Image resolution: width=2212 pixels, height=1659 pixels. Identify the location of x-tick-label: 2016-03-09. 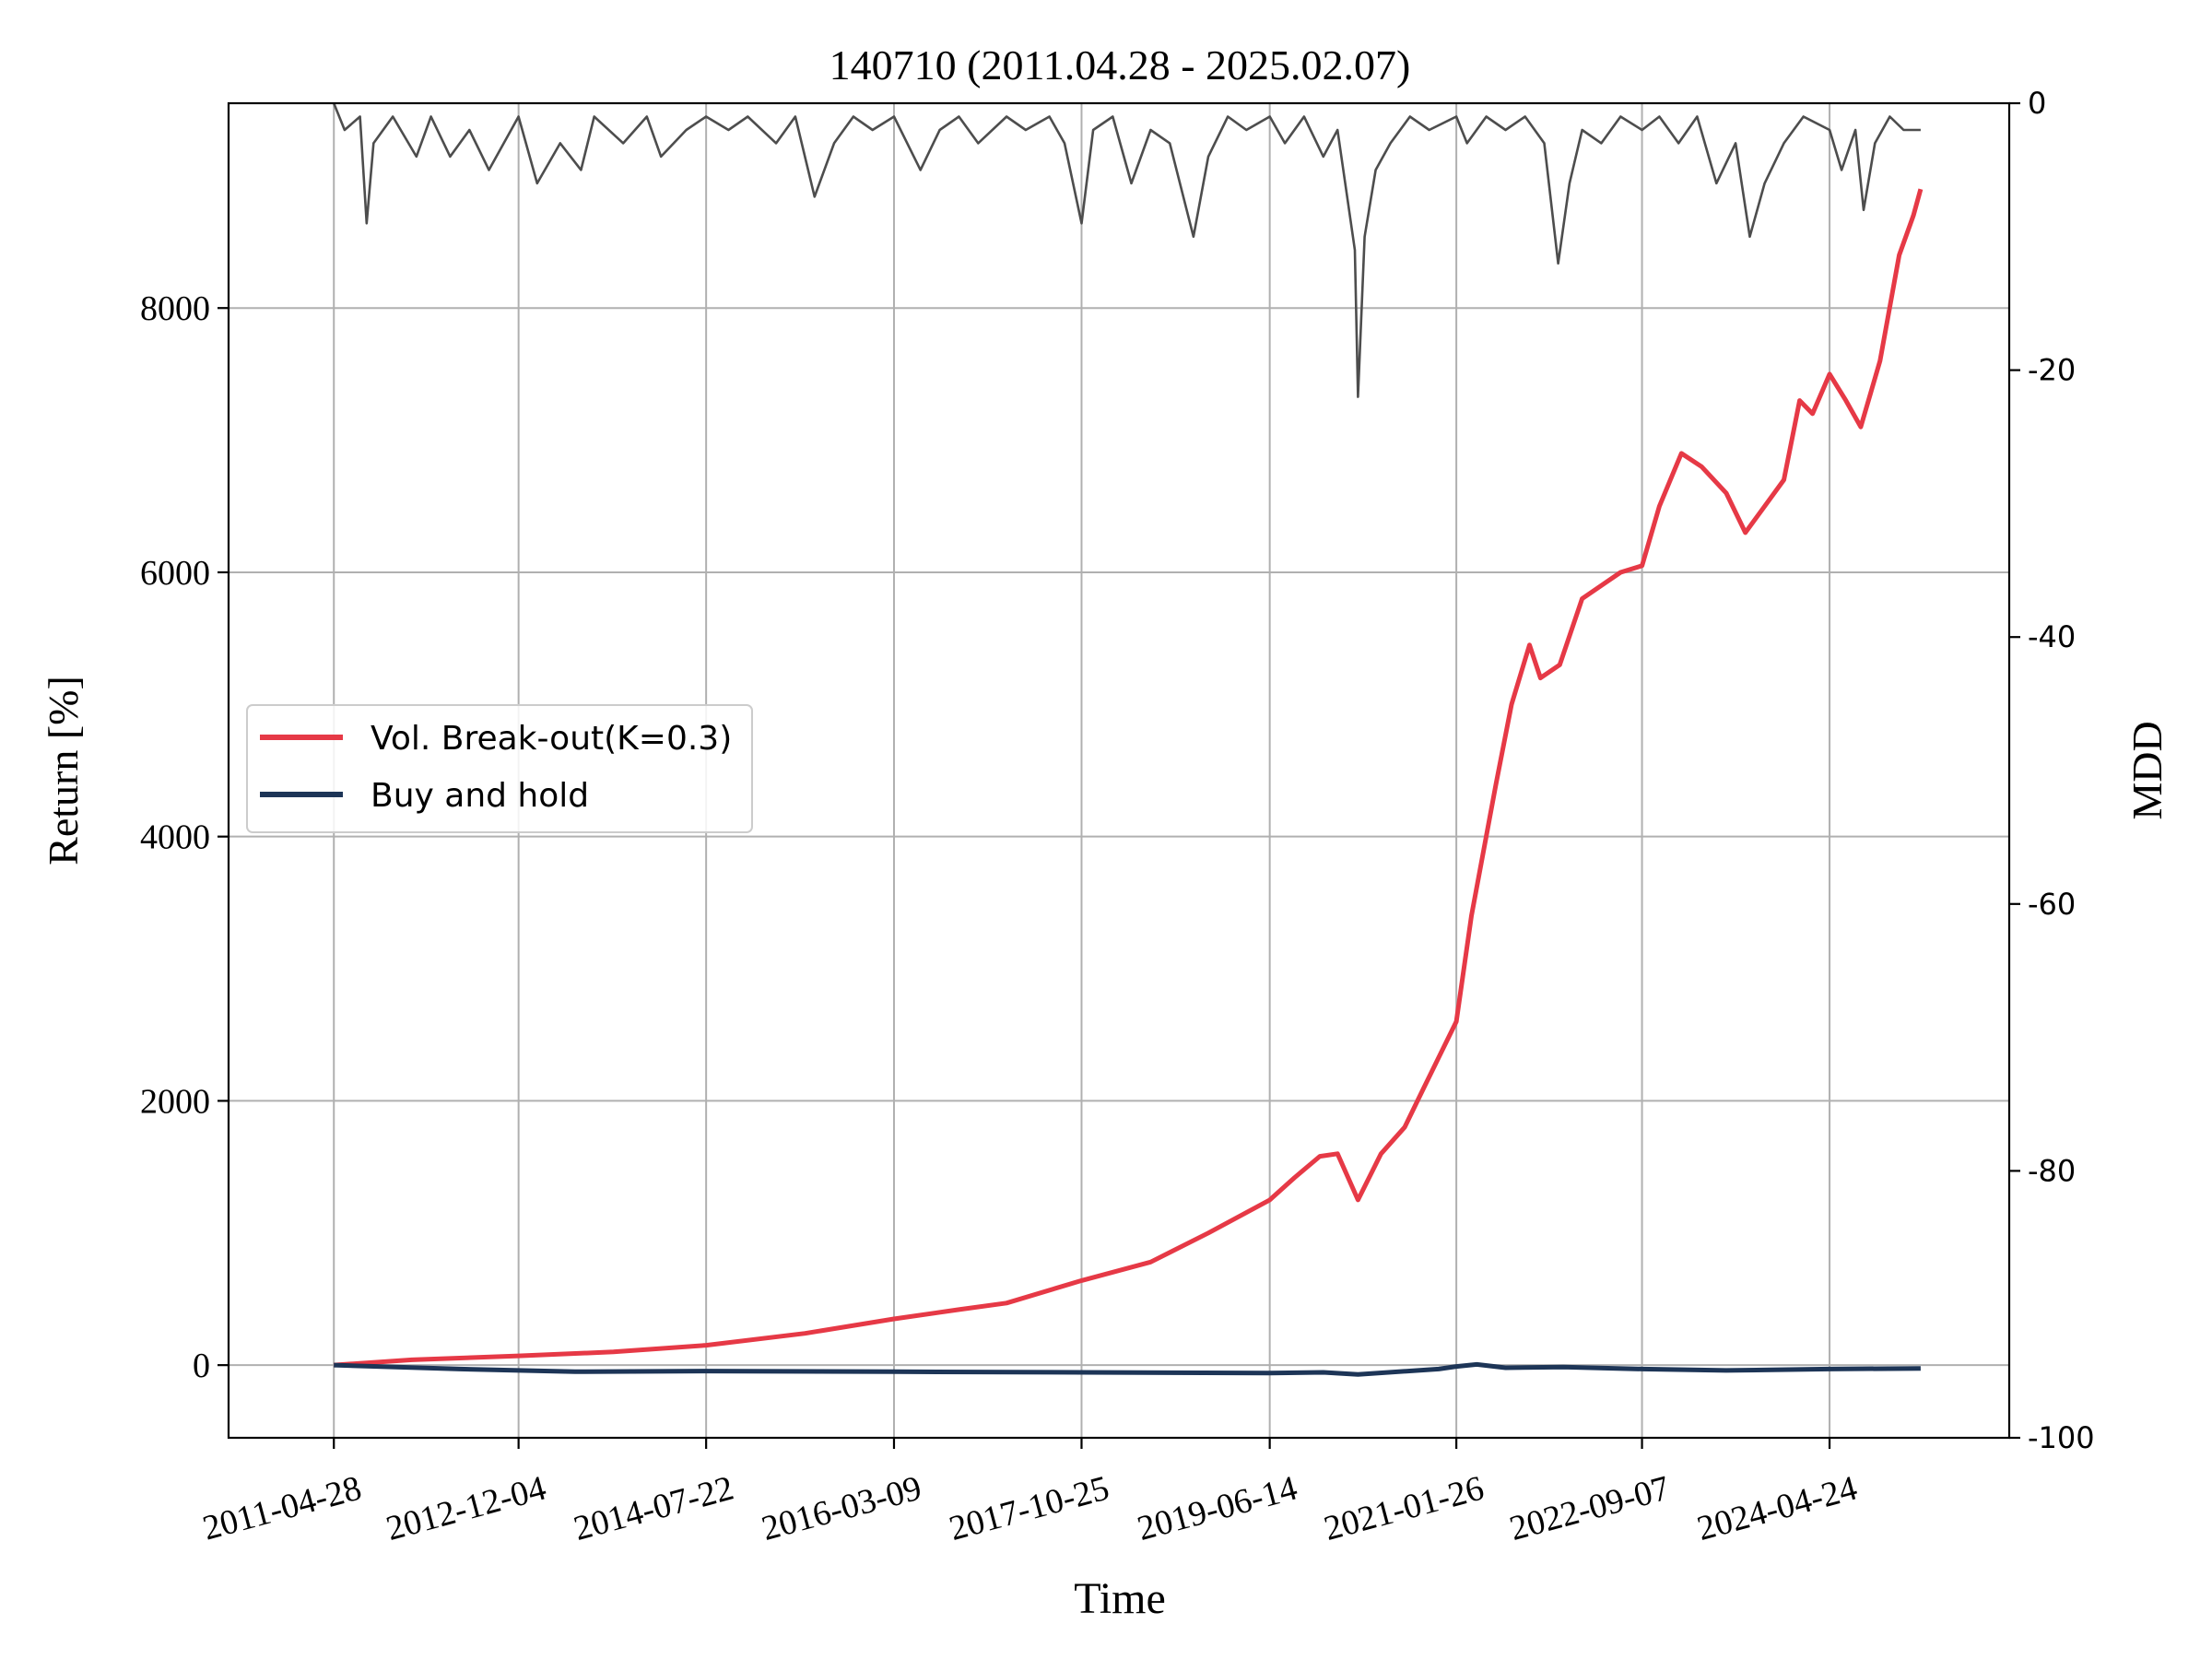
(841, 1507).